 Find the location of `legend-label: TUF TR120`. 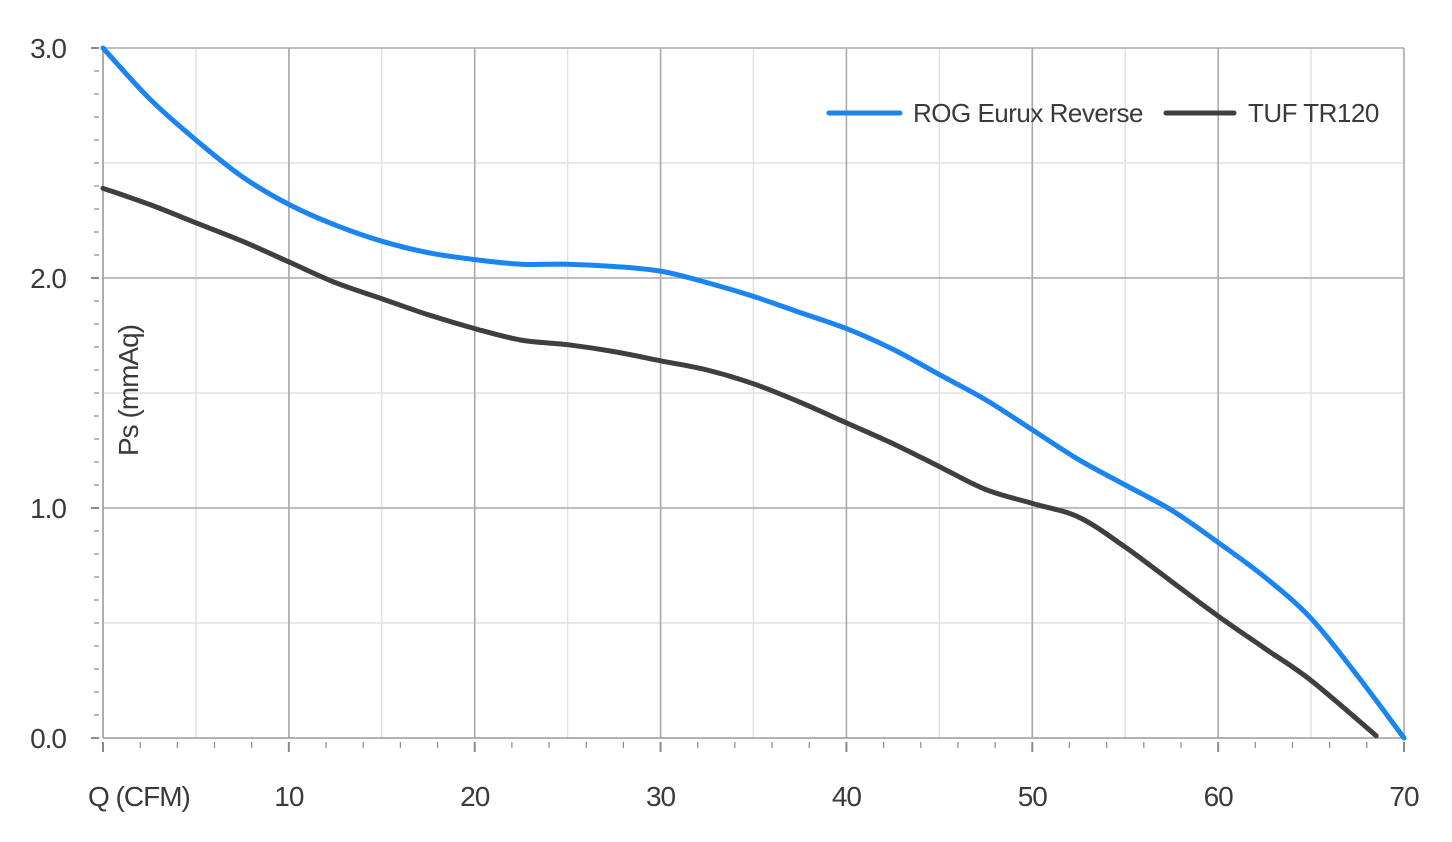

legend-label: TUF TR120 is located at coordinates (1313, 113).